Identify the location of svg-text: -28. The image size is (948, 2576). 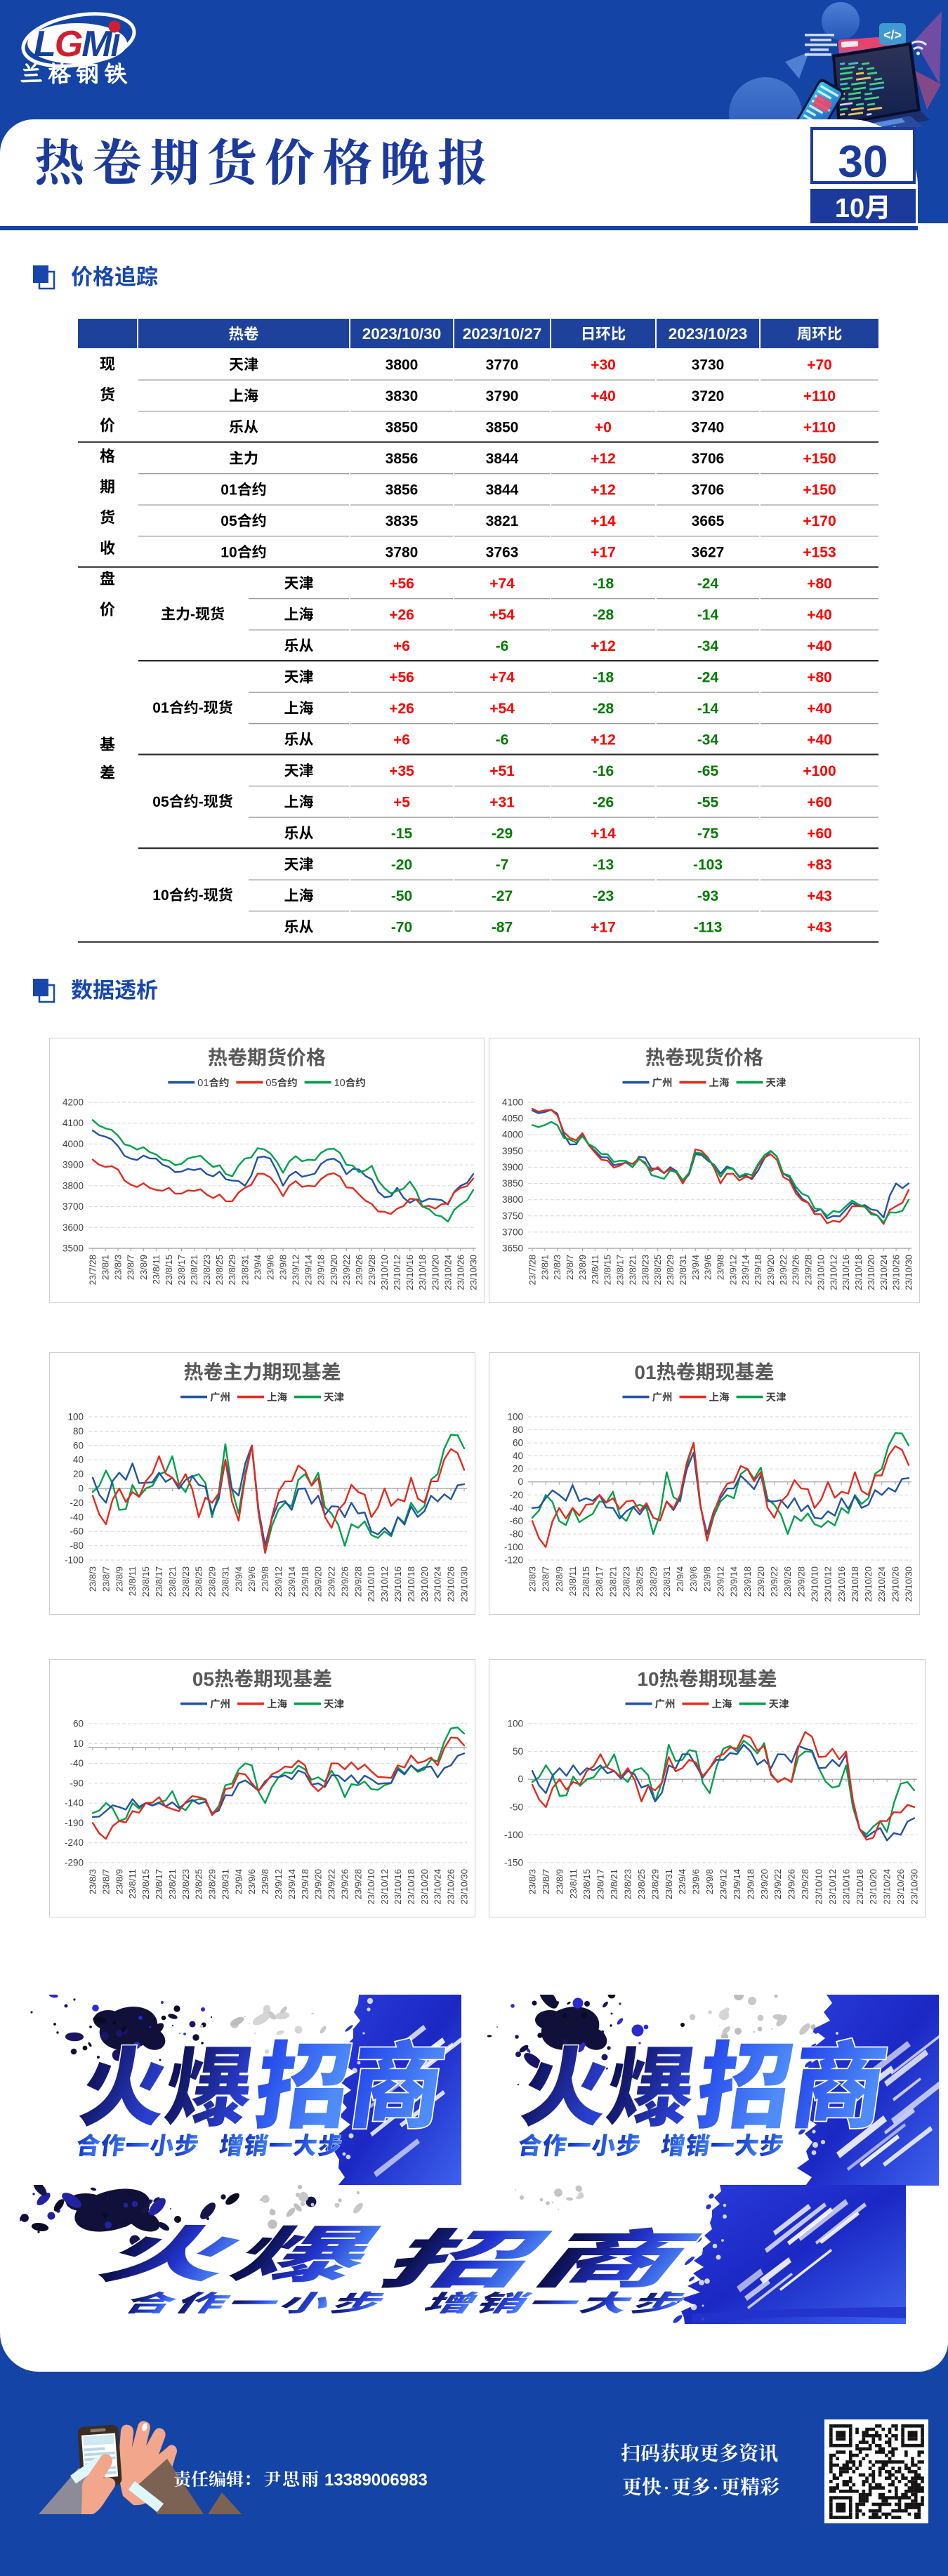
(603, 709).